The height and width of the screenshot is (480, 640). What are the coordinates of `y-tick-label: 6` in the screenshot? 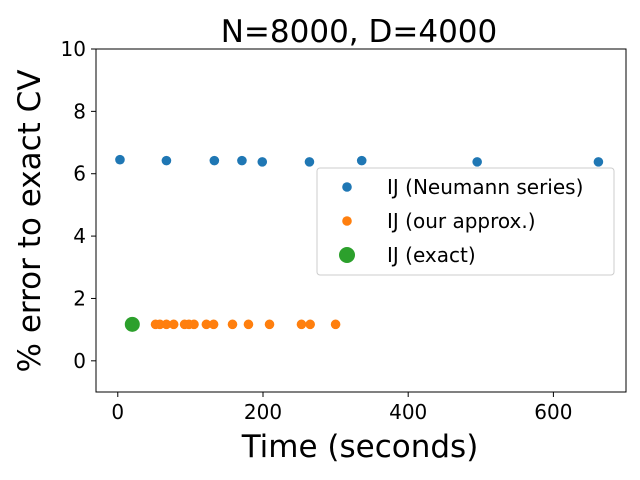 It's located at (79, 174).